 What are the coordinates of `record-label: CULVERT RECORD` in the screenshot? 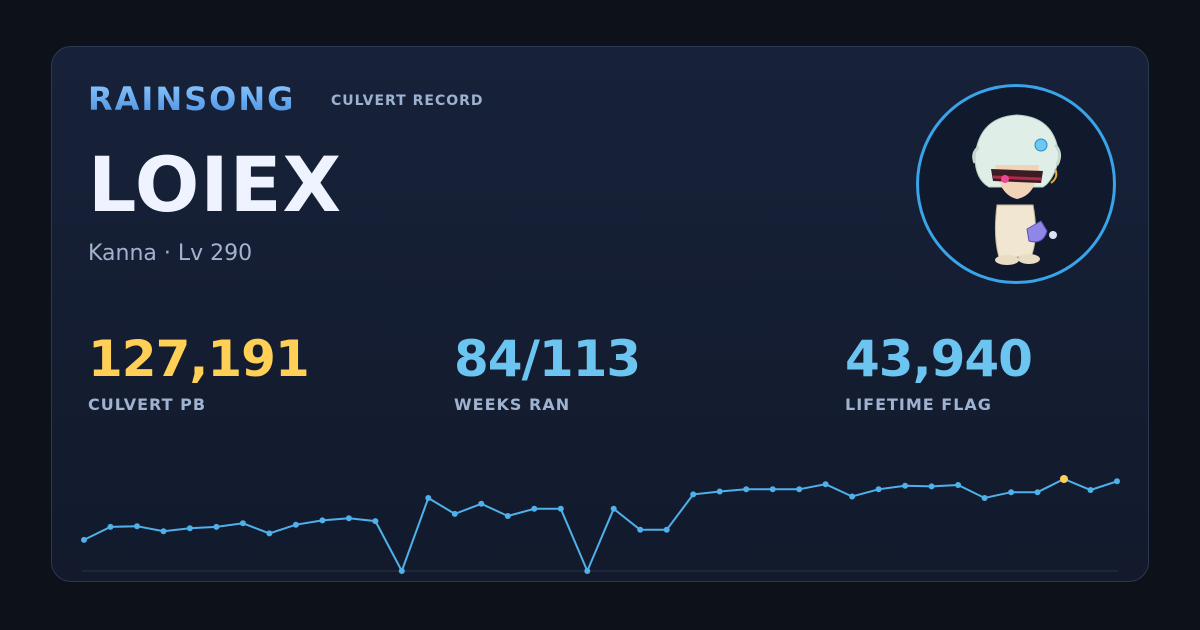 It's located at (407, 101).